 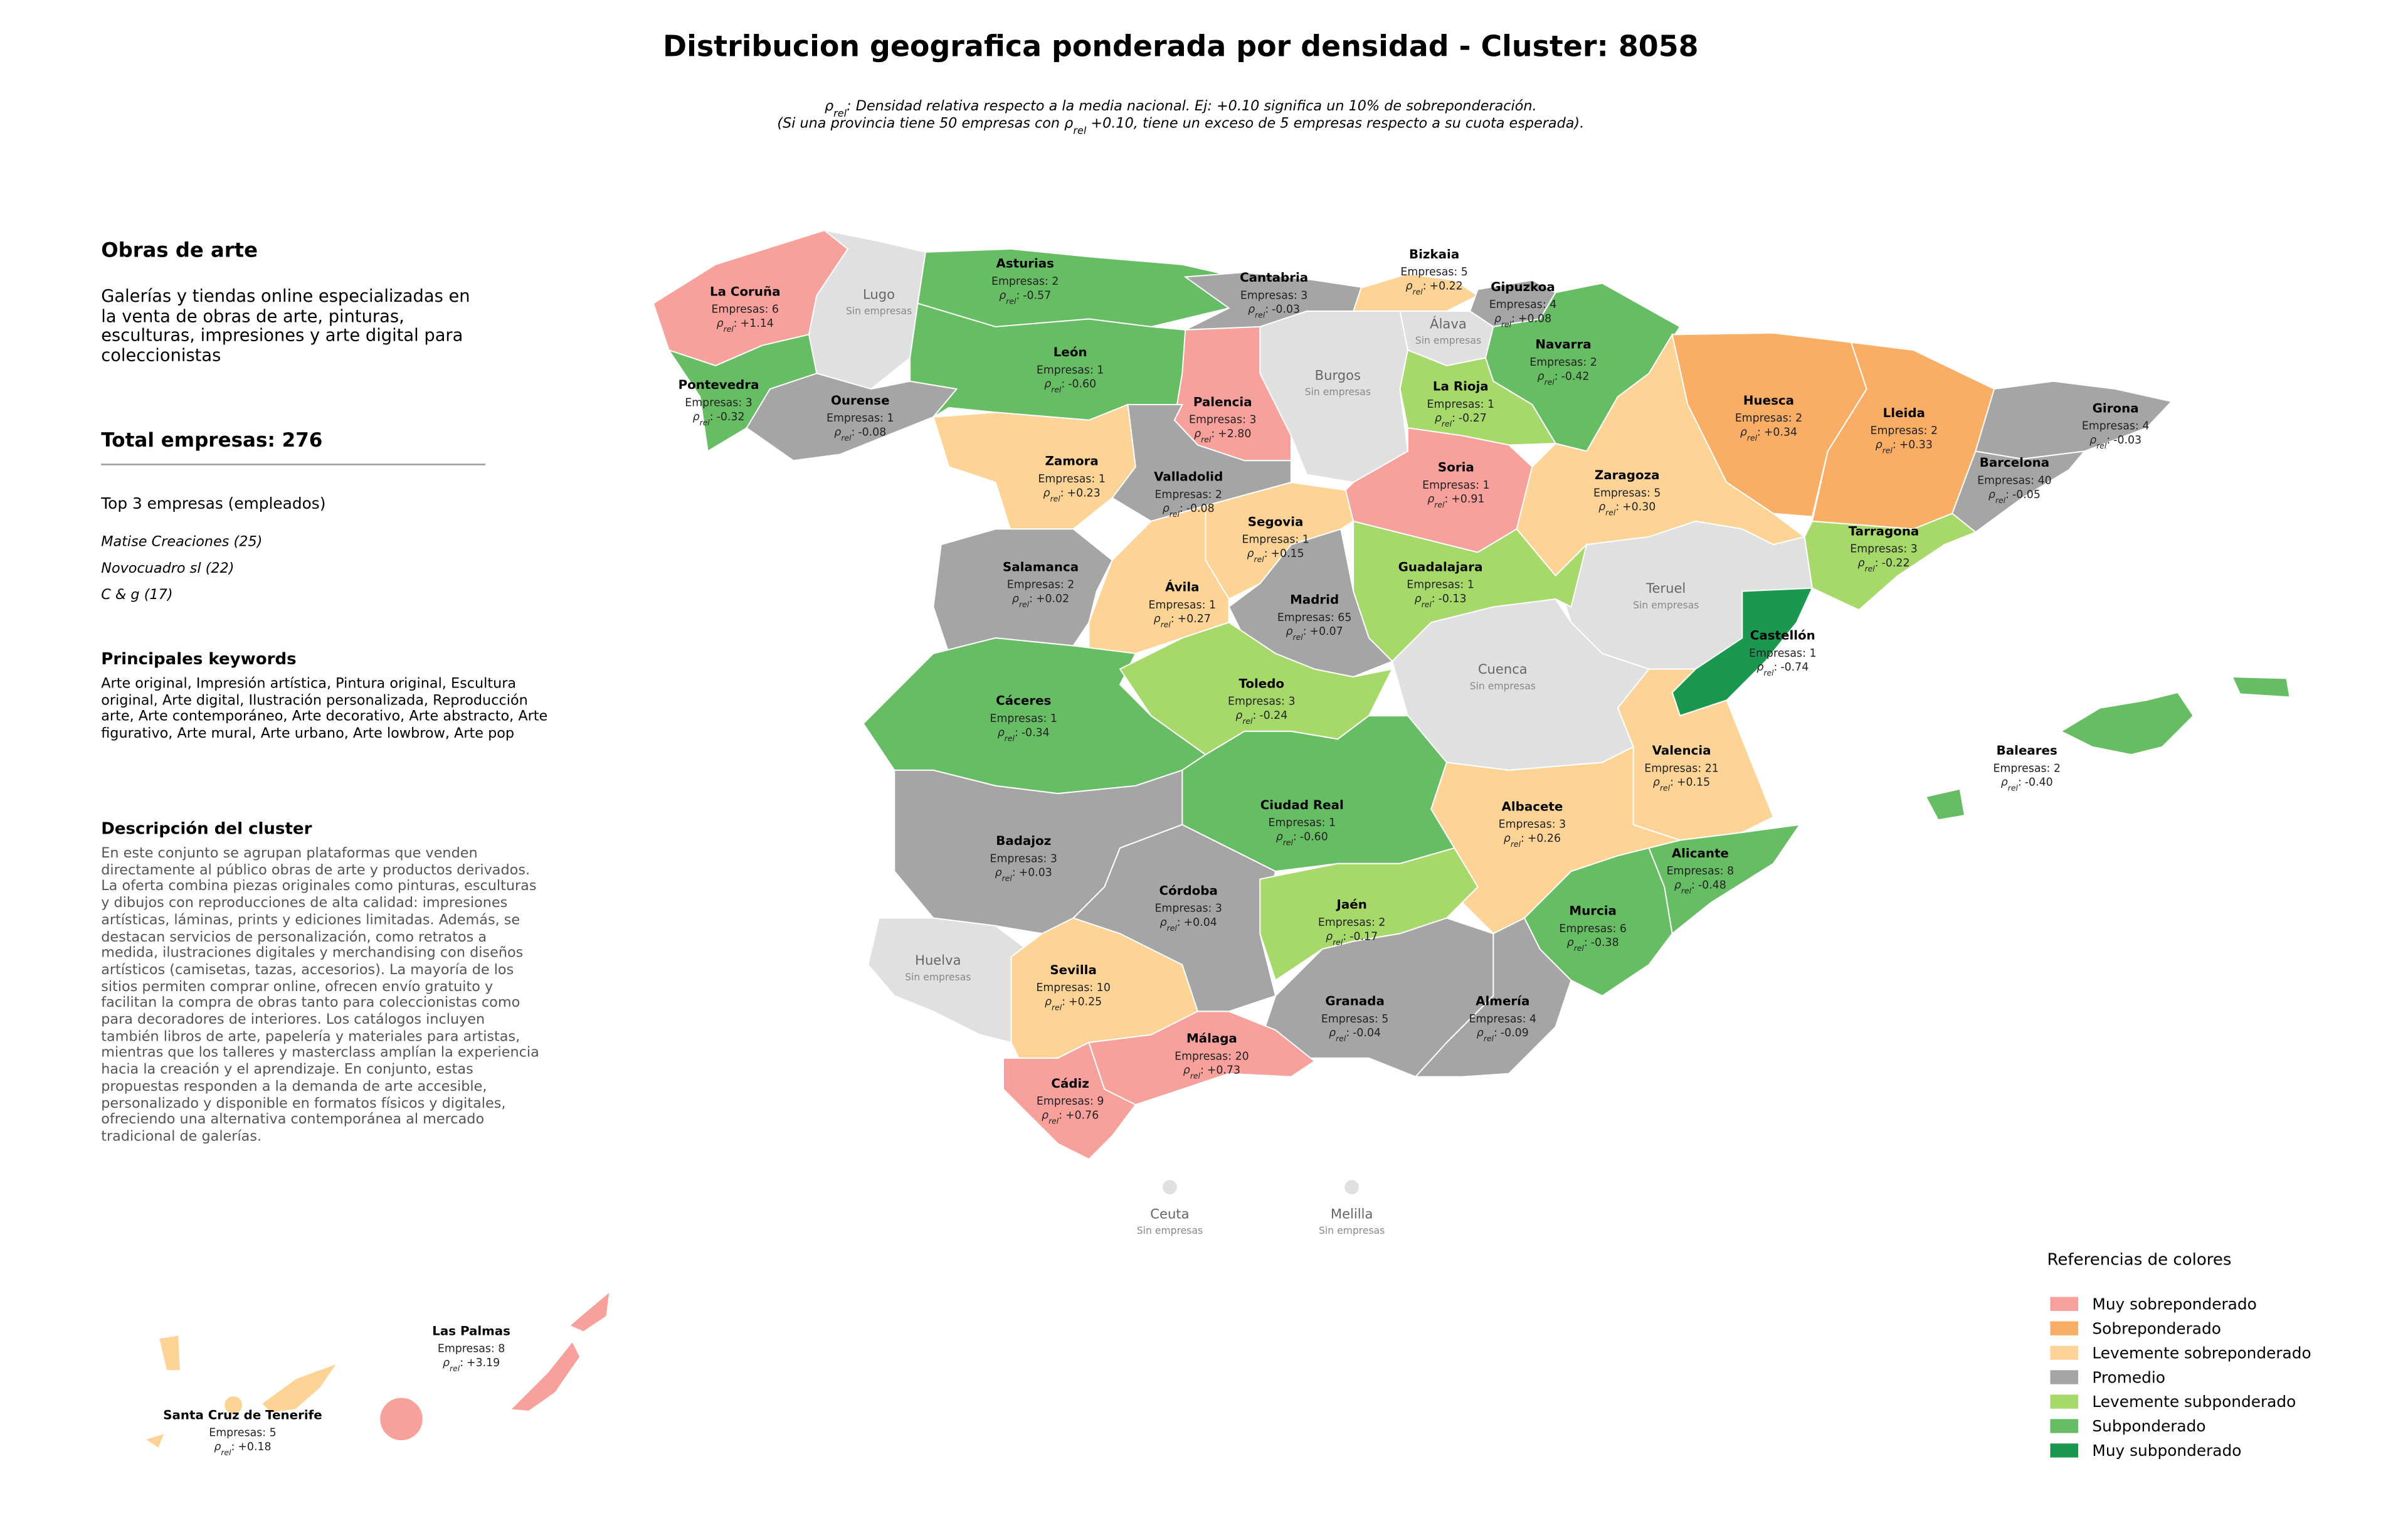 What do you see at coordinates (1261, 717) in the screenshot?
I see `province-rho: ρrel: -0.24` at bounding box center [1261, 717].